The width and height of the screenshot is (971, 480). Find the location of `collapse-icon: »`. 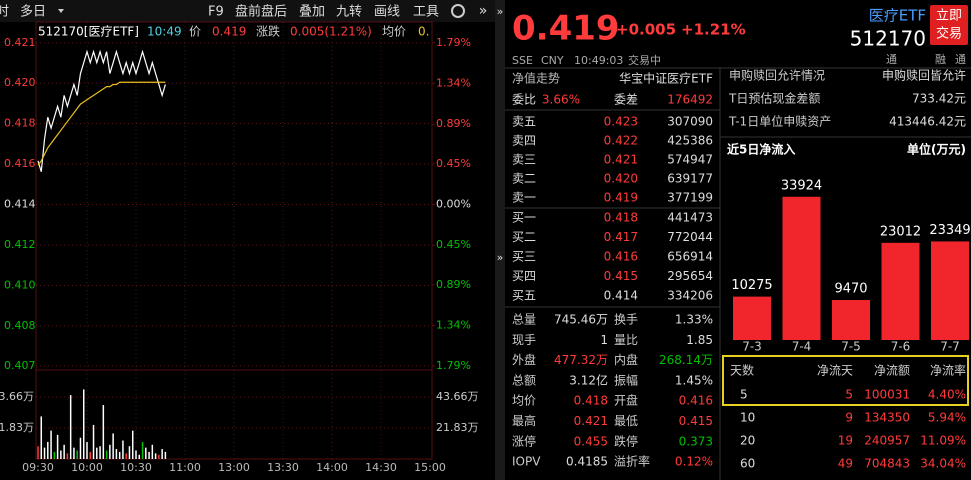

collapse-icon: » is located at coordinates (483, 11).